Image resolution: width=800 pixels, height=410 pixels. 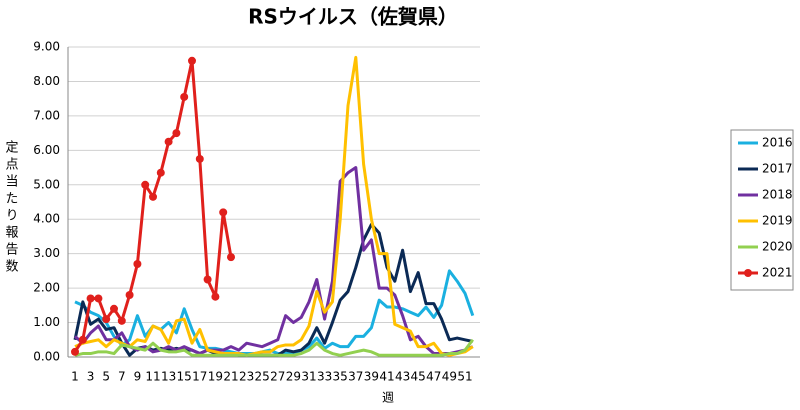 I want to click on legend-label: 2016, so click(x=777, y=143).